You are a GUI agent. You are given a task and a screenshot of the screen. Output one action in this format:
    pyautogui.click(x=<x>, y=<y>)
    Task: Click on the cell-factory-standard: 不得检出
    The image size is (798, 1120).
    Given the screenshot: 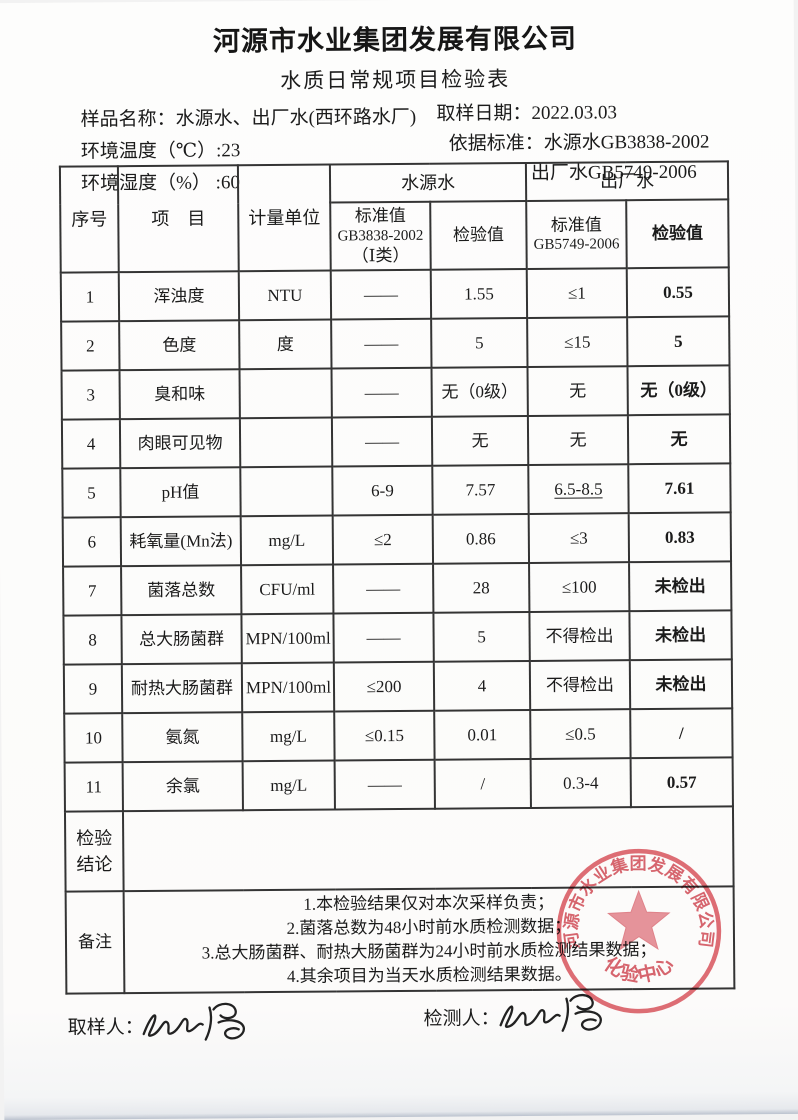 What is the action you would take?
    pyautogui.click(x=579, y=636)
    